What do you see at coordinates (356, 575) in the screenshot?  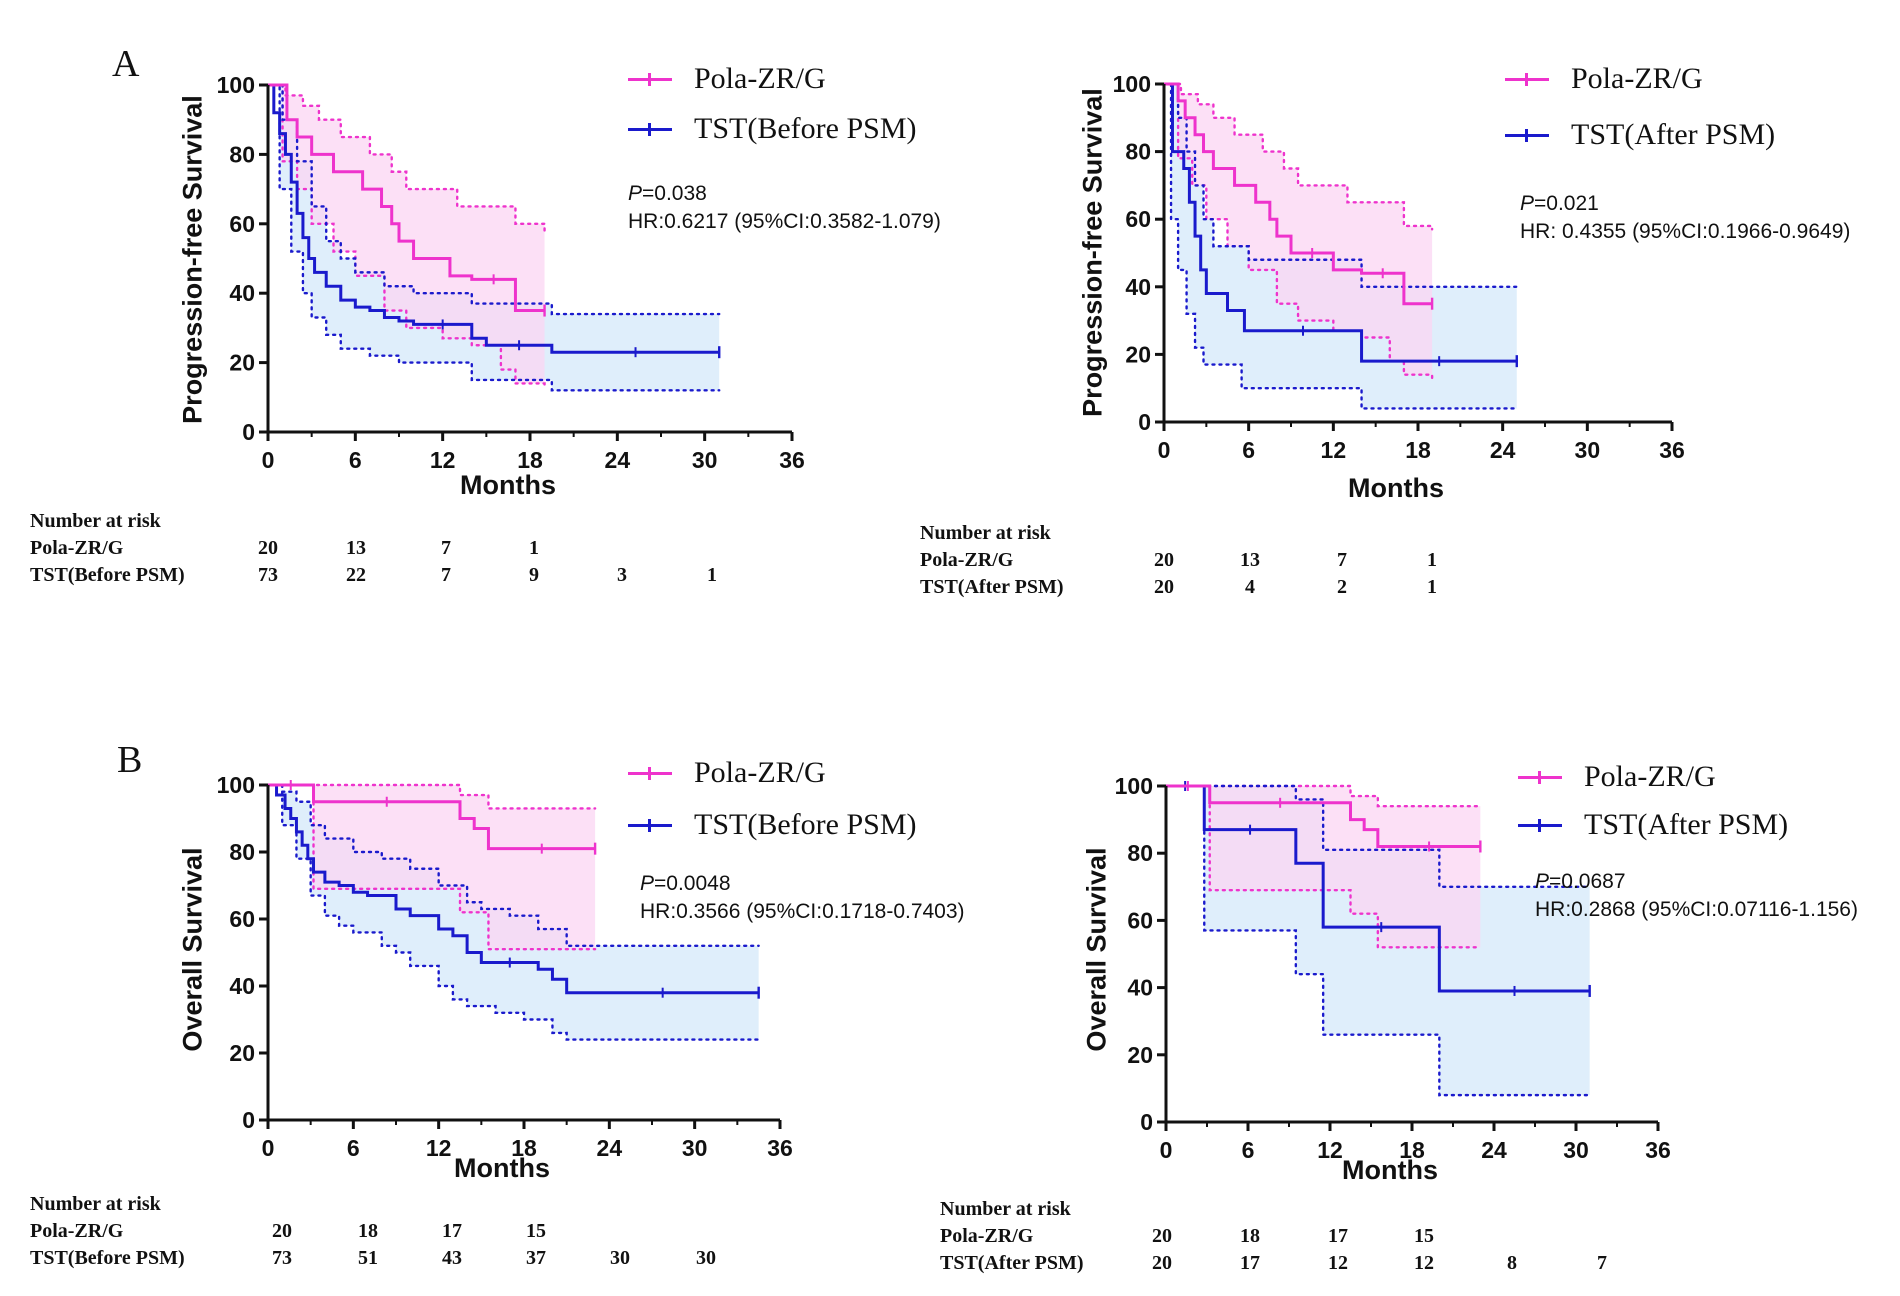 I see `risk-value: 22` at bounding box center [356, 575].